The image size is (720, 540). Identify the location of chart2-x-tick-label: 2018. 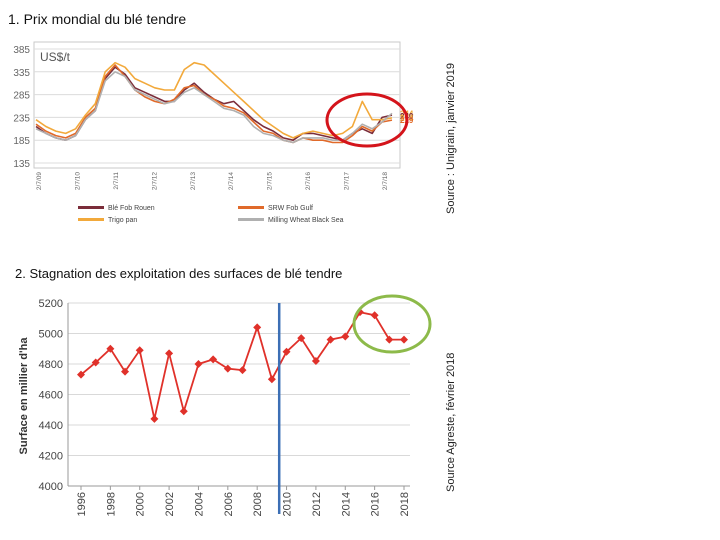
(405, 504).